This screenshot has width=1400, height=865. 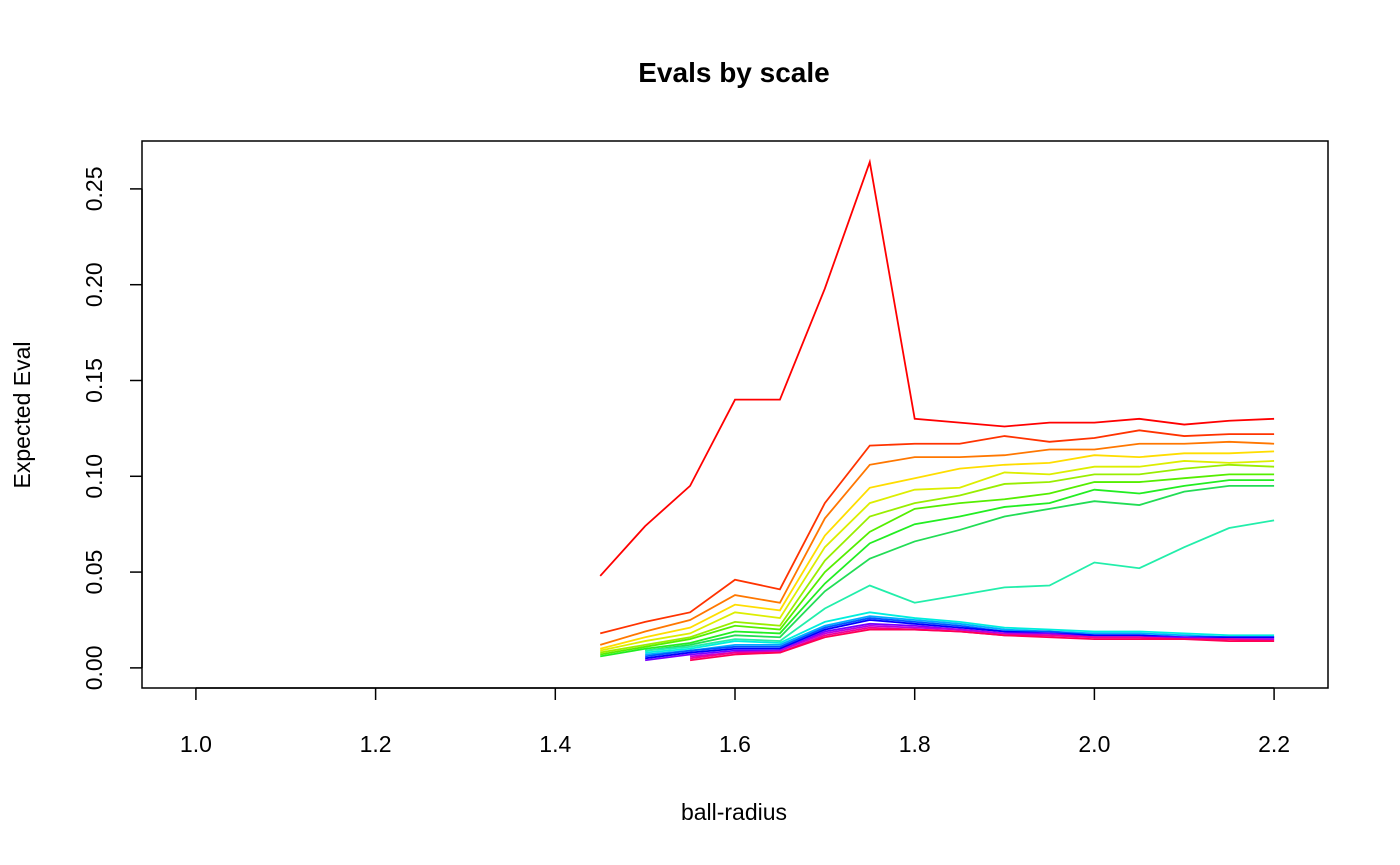 What do you see at coordinates (94, 284) in the screenshot?
I see `y-tick-label: 0.20` at bounding box center [94, 284].